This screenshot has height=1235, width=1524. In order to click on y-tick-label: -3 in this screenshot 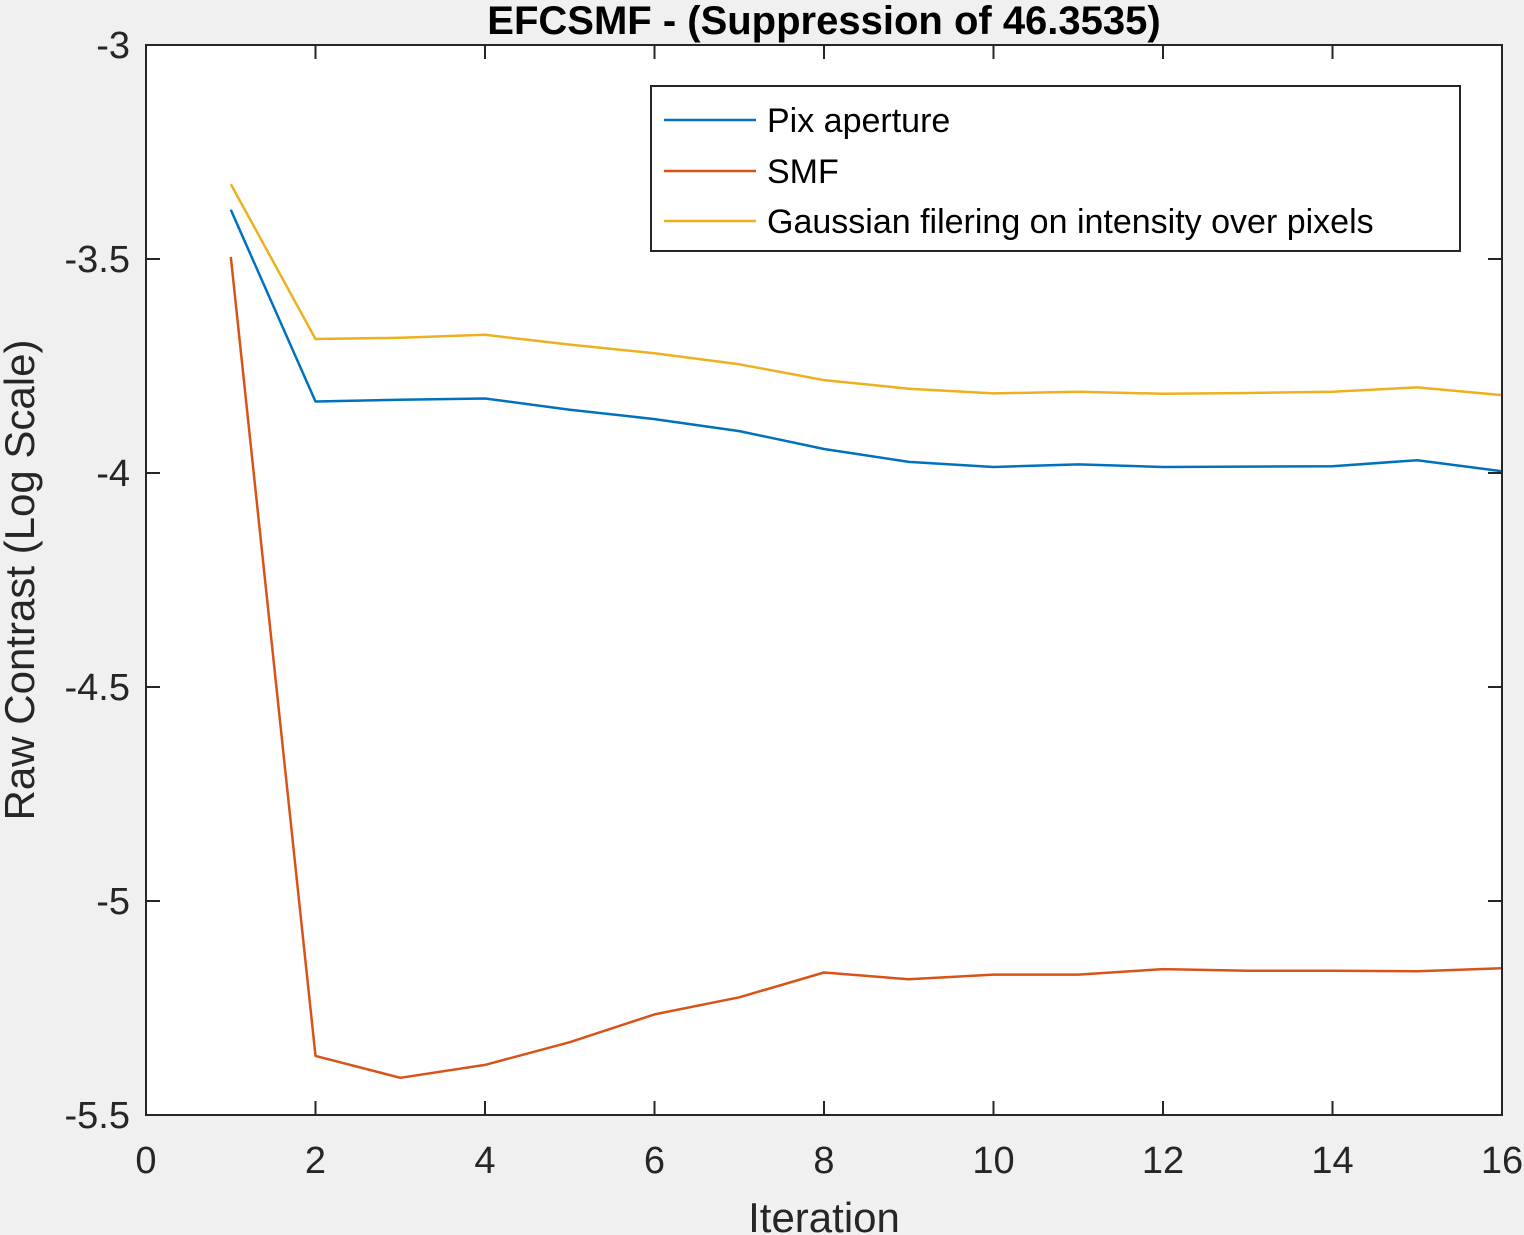, I will do `click(113, 46)`.